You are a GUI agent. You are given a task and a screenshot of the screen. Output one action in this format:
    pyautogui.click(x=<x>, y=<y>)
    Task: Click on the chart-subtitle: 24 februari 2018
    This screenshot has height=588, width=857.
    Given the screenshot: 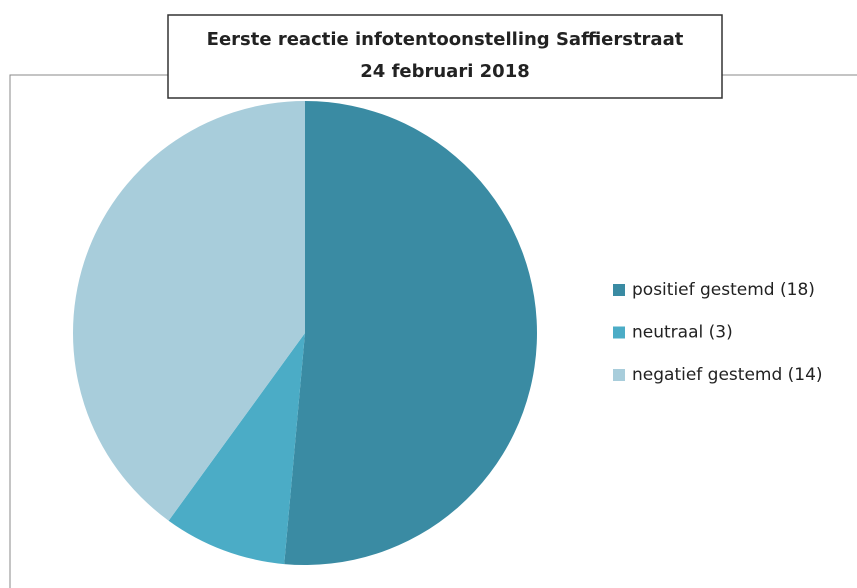 What is the action you would take?
    pyautogui.click(x=445, y=71)
    